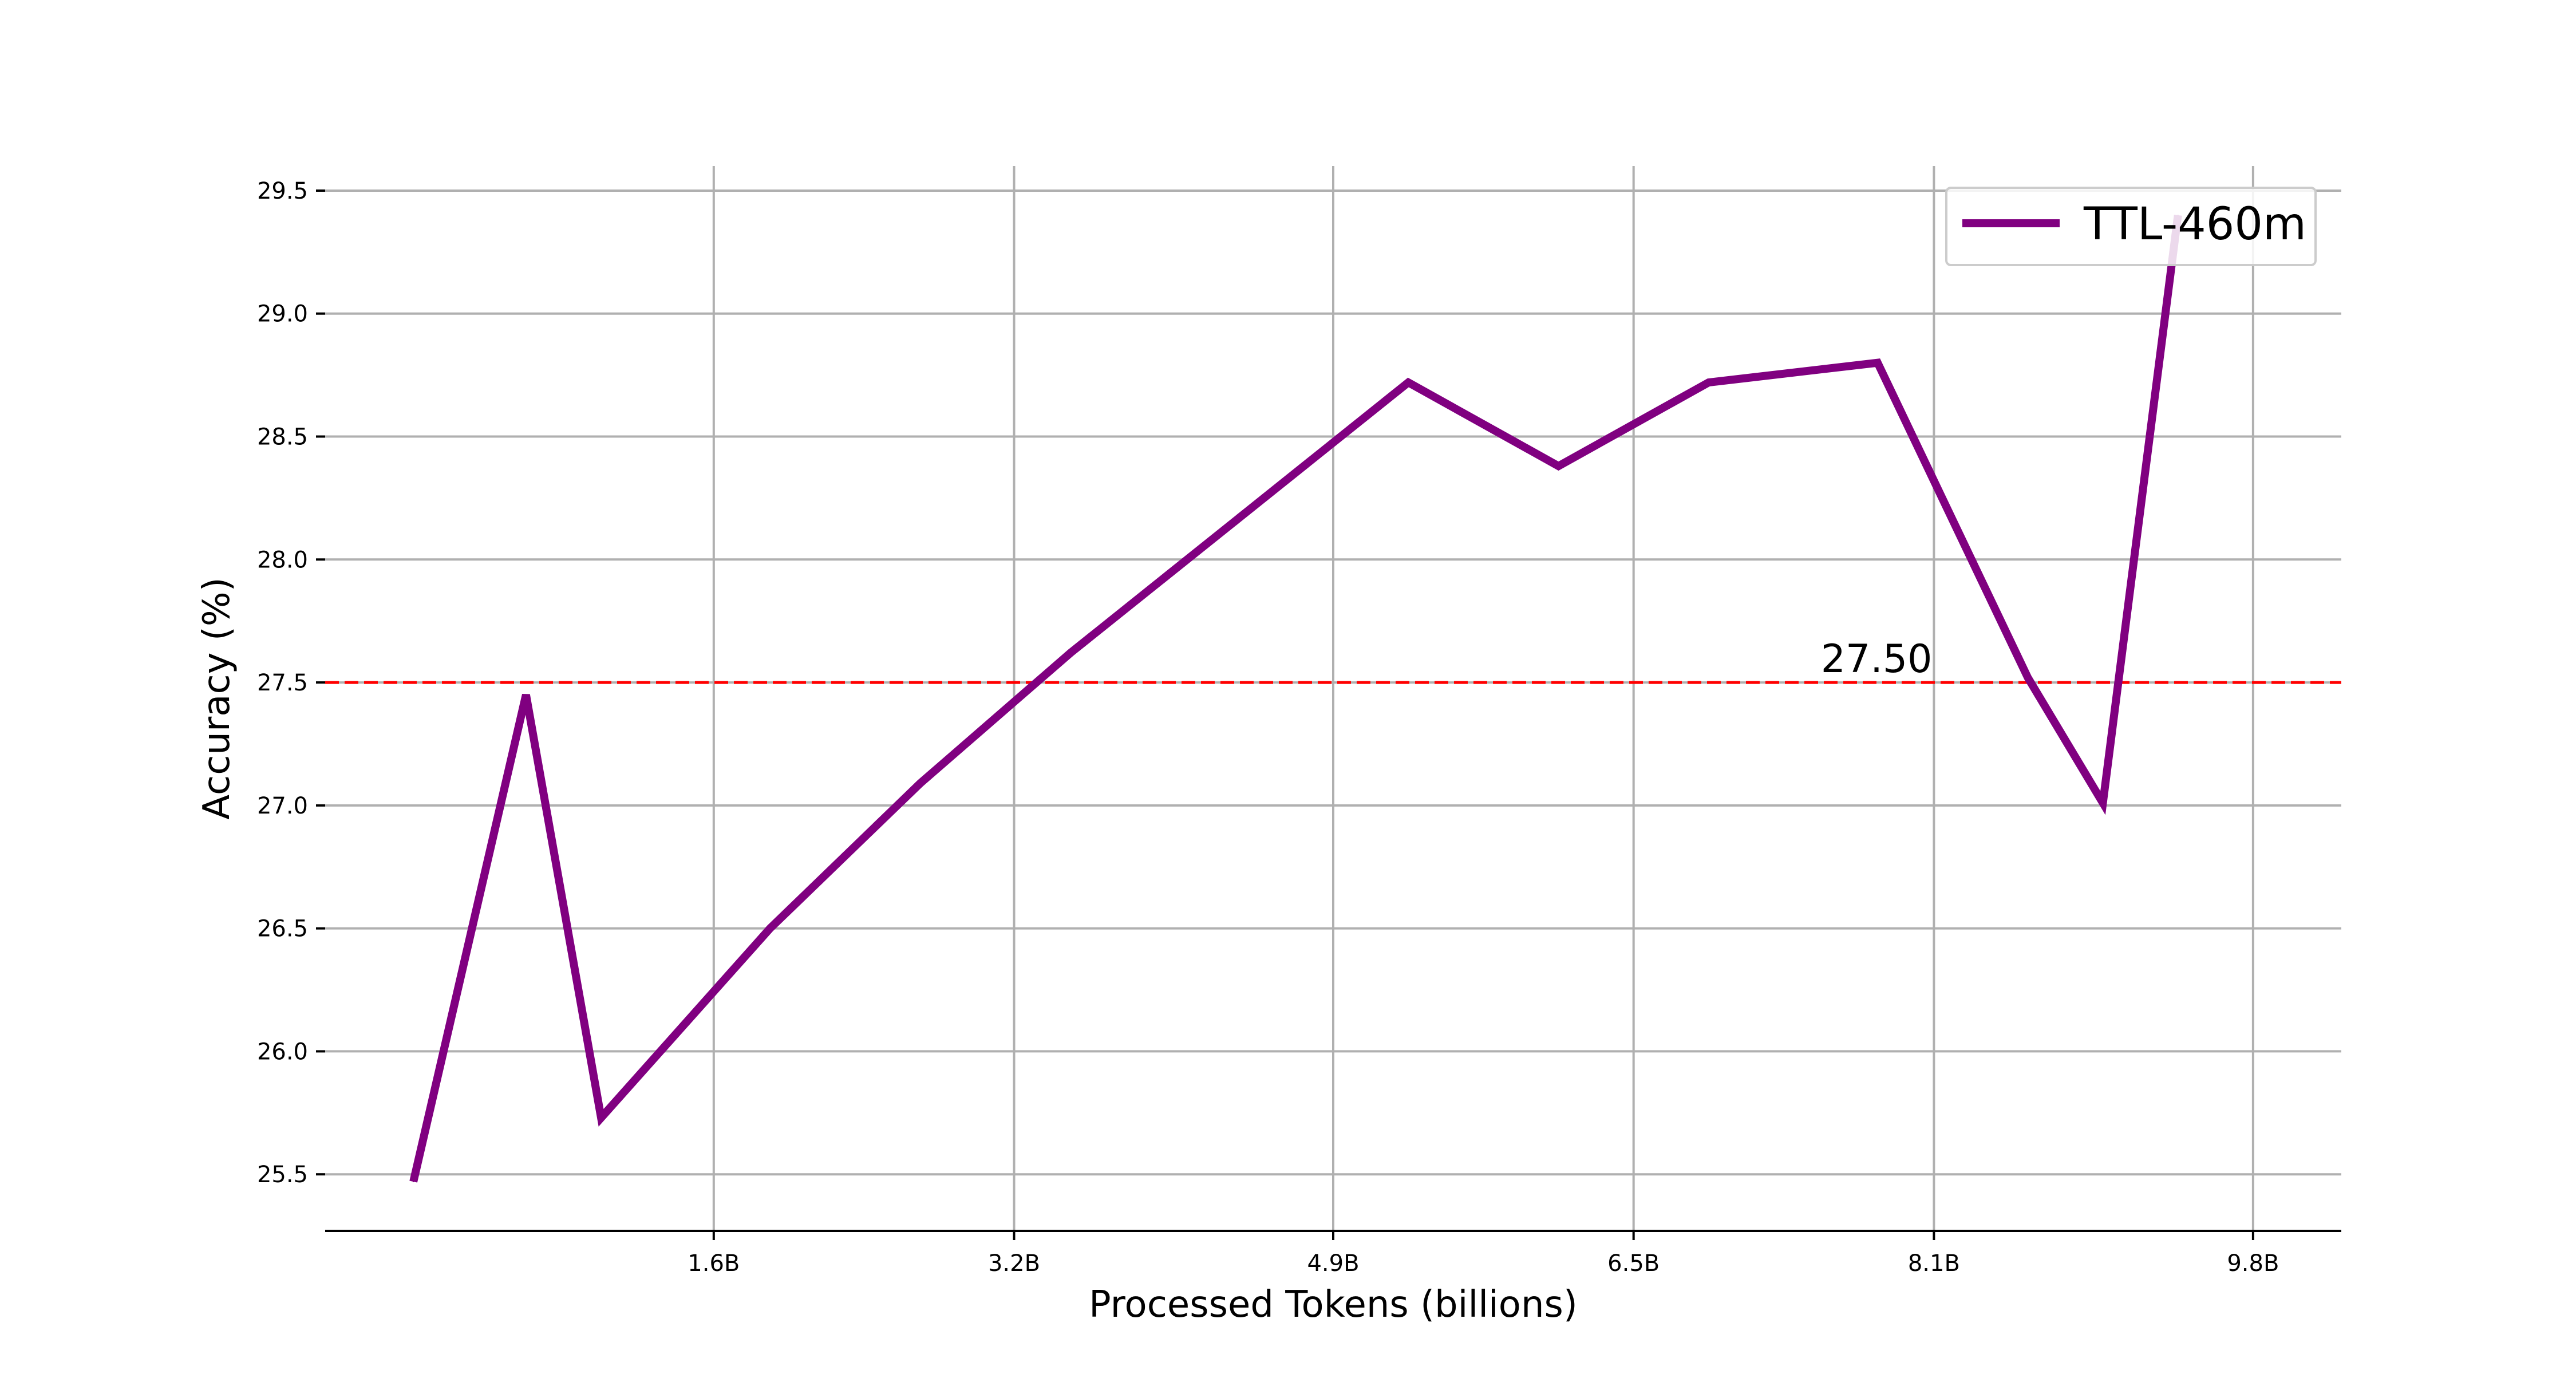 The image size is (2576, 1374). What do you see at coordinates (1934, 1263) in the screenshot?
I see `x-tick-label: 8.1B` at bounding box center [1934, 1263].